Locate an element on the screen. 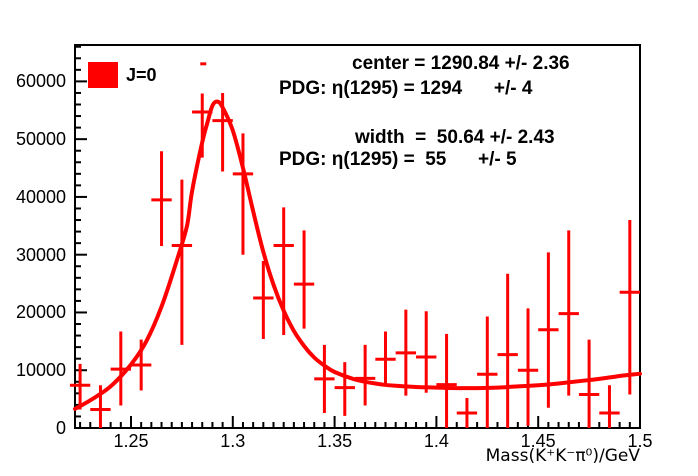  annotation-fit-width: width = 50.64 +/- 2.43 is located at coordinates (455, 137).